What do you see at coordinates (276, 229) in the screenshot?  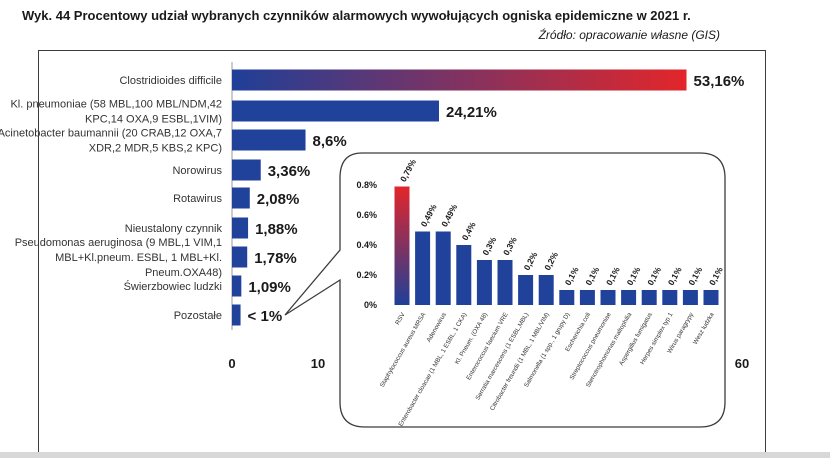 I see `main-data-label: 1,88%` at bounding box center [276, 229].